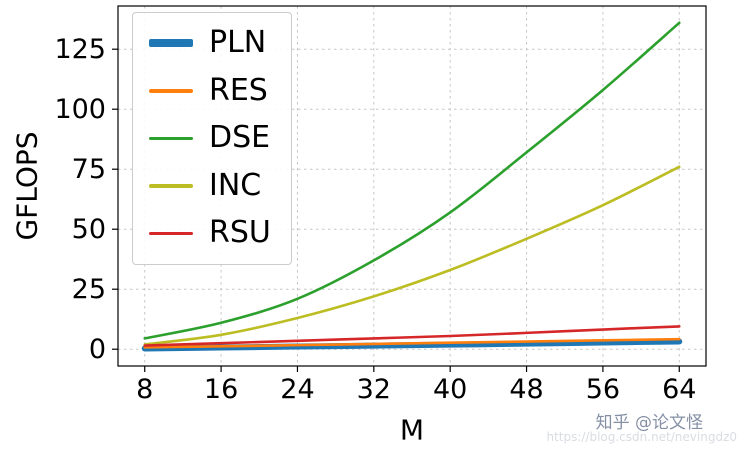 The height and width of the screenshot is (452, 739). I want to click on legend-label: PLN, so click(238, 42).